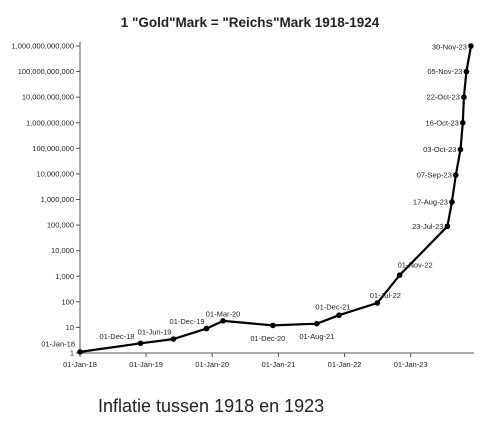 The image size is (497, 434). I want to click on x-tick-label: 01-Jan-21, so click(279, 364).